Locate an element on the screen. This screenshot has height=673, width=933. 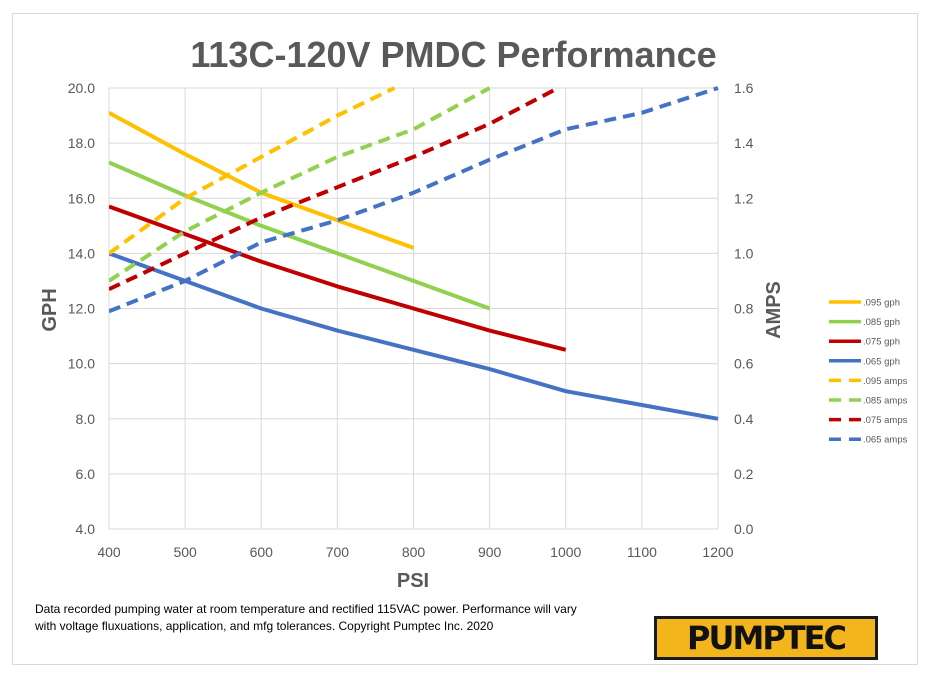
series-line-075-gph is located at coordinates (338, 278).